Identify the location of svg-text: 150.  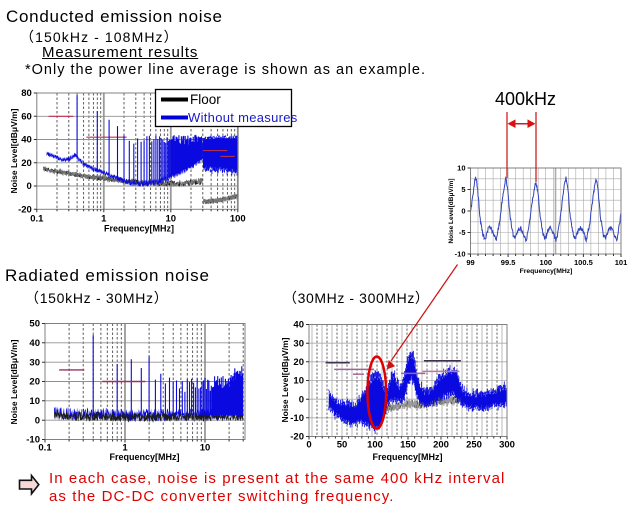
(408, 445).